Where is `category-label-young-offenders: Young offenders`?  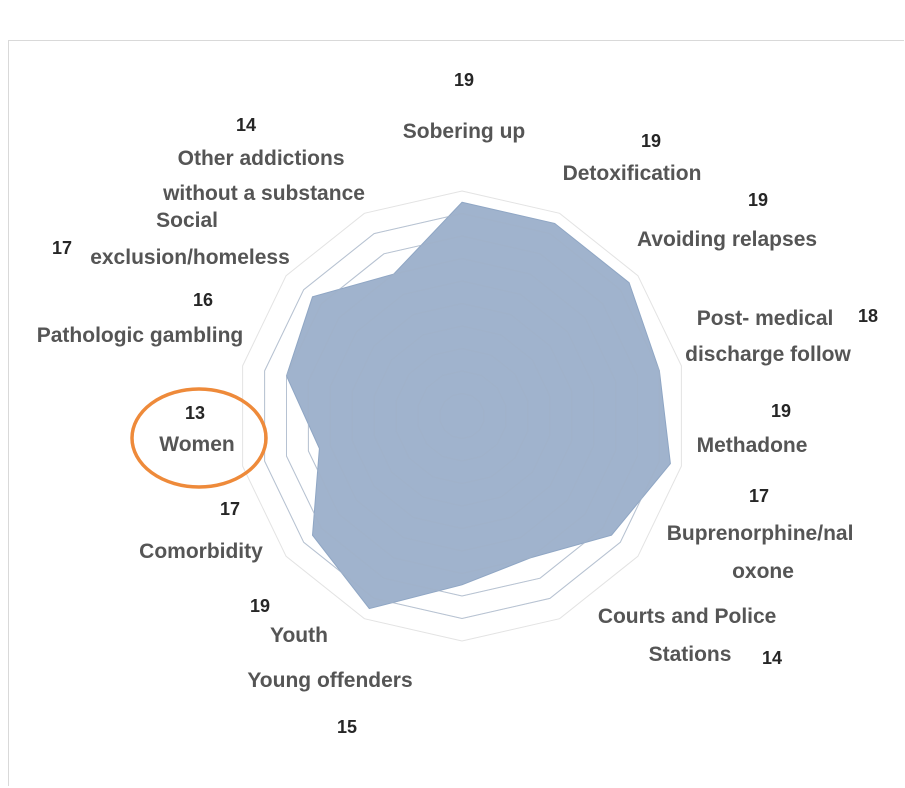 category-label-young-offenders: Young offenders is located at coordinates (329, 680).